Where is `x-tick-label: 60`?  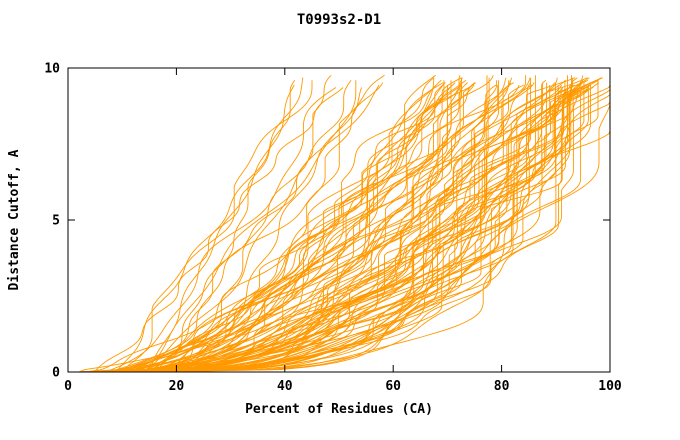 x-tick-label: 60 is located at coordinates (393, 386).